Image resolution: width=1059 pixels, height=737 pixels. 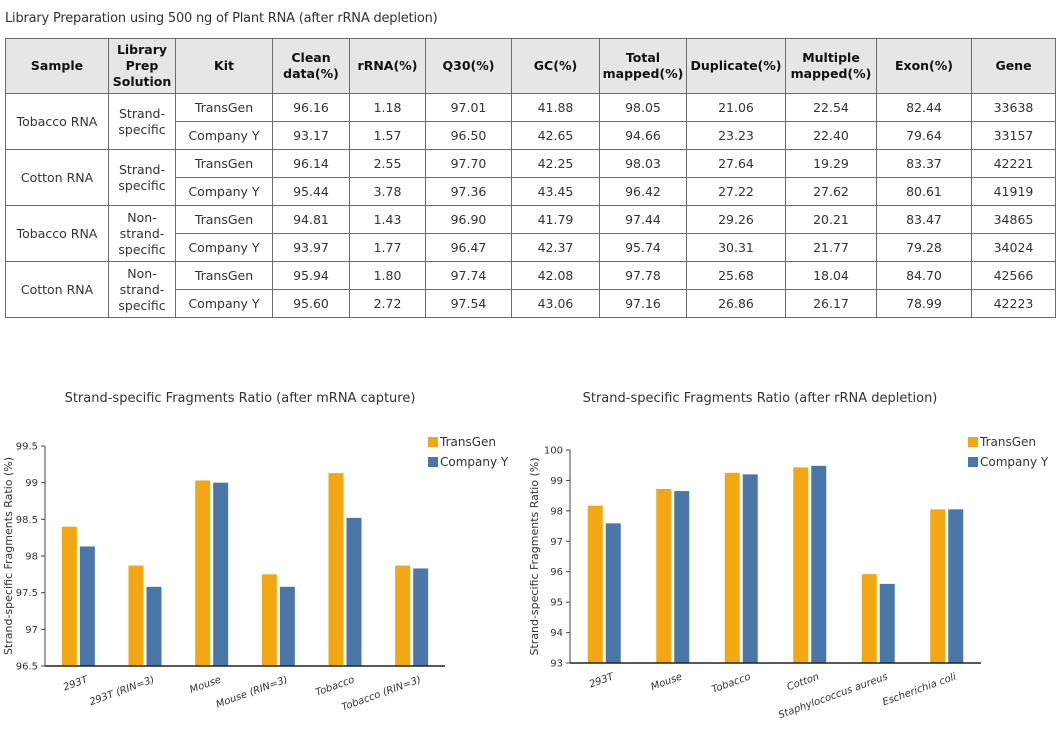 What do you see at coordinates (468, 191) in the screenshot?
I see `cell-value: 97.36` at bounding box center [468, 191].